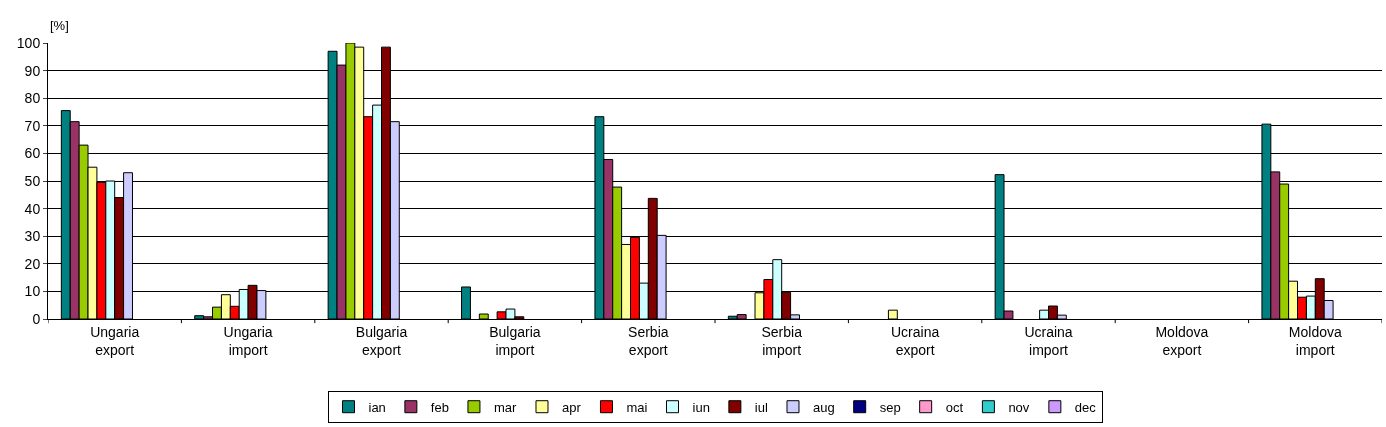  Describe the element at coordinates (1182, 340) in the screenshot. I see `x-tick-label: Moldova export` at that location.